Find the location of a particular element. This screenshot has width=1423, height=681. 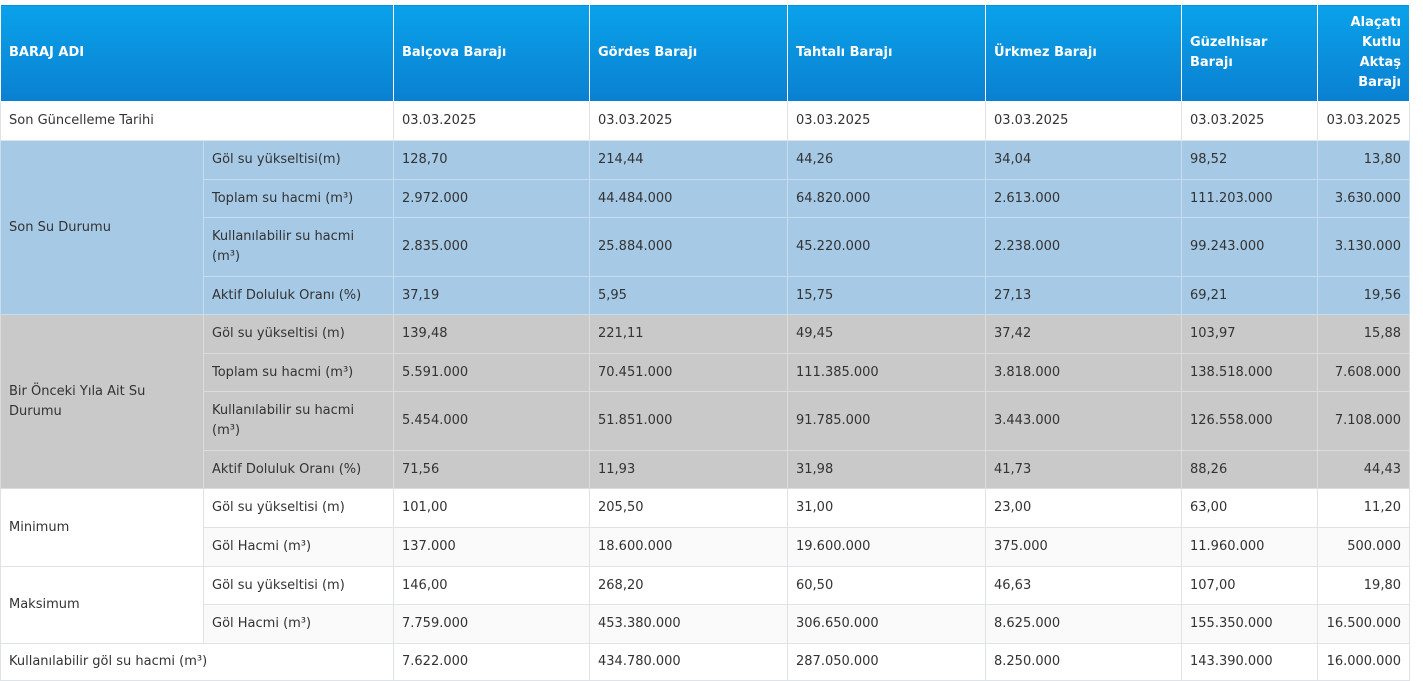

value-cell: 139,48 is located at coordinates (491, 334).